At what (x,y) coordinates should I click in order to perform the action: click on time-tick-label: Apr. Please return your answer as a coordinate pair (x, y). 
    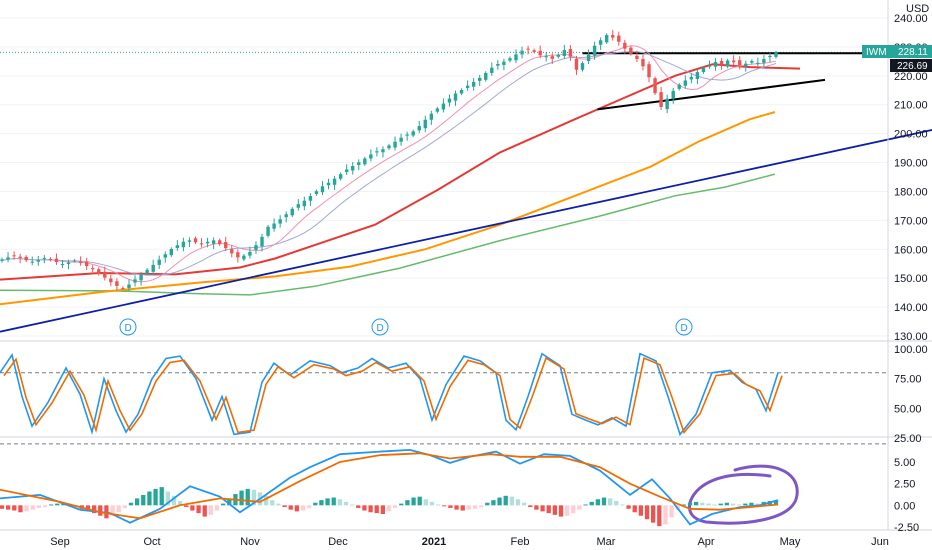
    Looking at the image, I should click on (705, 542).